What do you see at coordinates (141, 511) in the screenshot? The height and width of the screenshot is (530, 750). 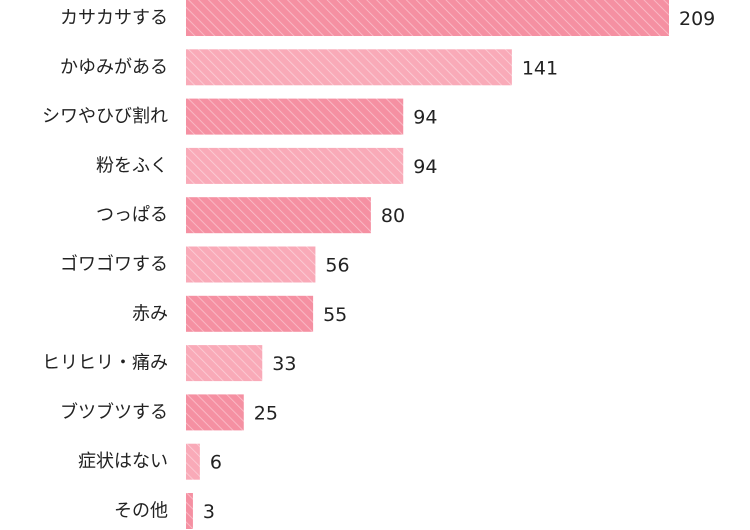 I see `category-label: その他` at bounding box center [141, 511].